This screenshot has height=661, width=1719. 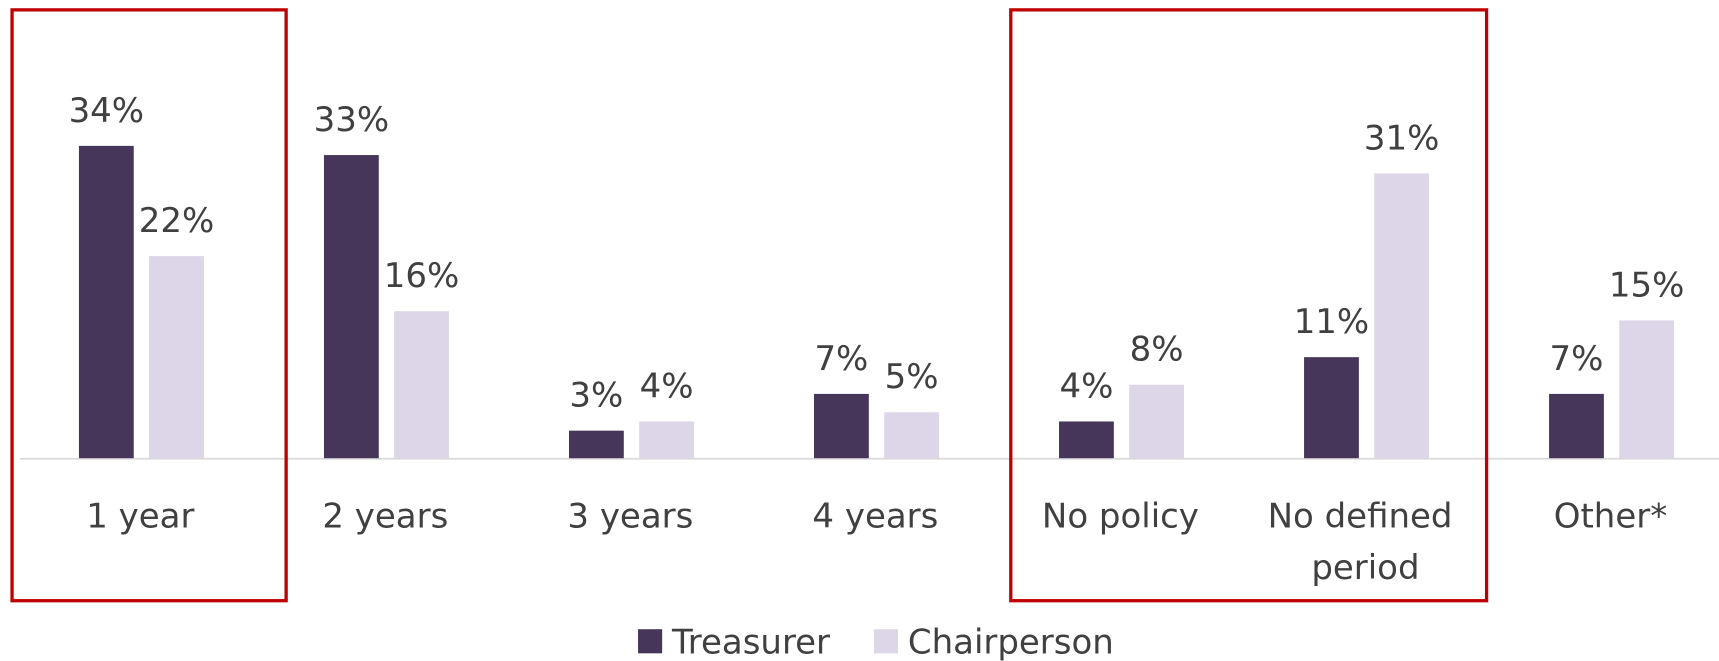 I want to click on x-tick-label: 4 years, so click(x=875, y=516).